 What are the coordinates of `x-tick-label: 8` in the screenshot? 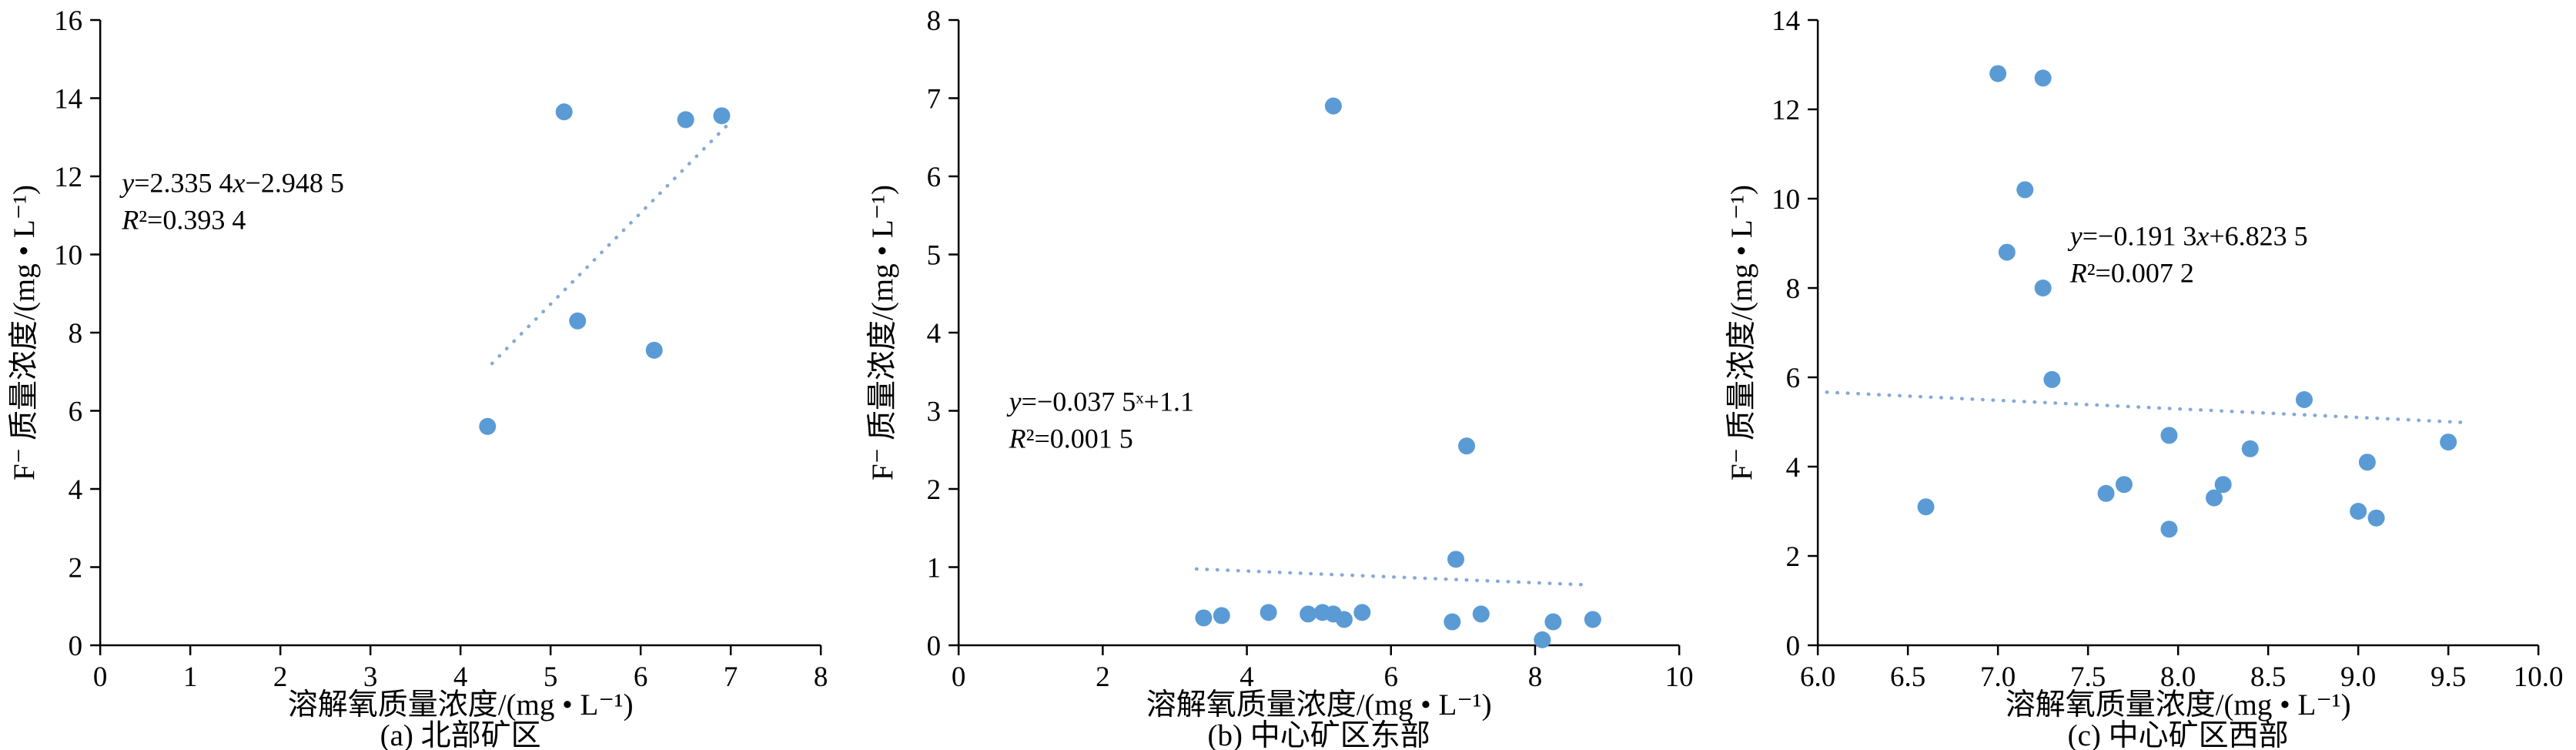 It's located at (1536, 677).